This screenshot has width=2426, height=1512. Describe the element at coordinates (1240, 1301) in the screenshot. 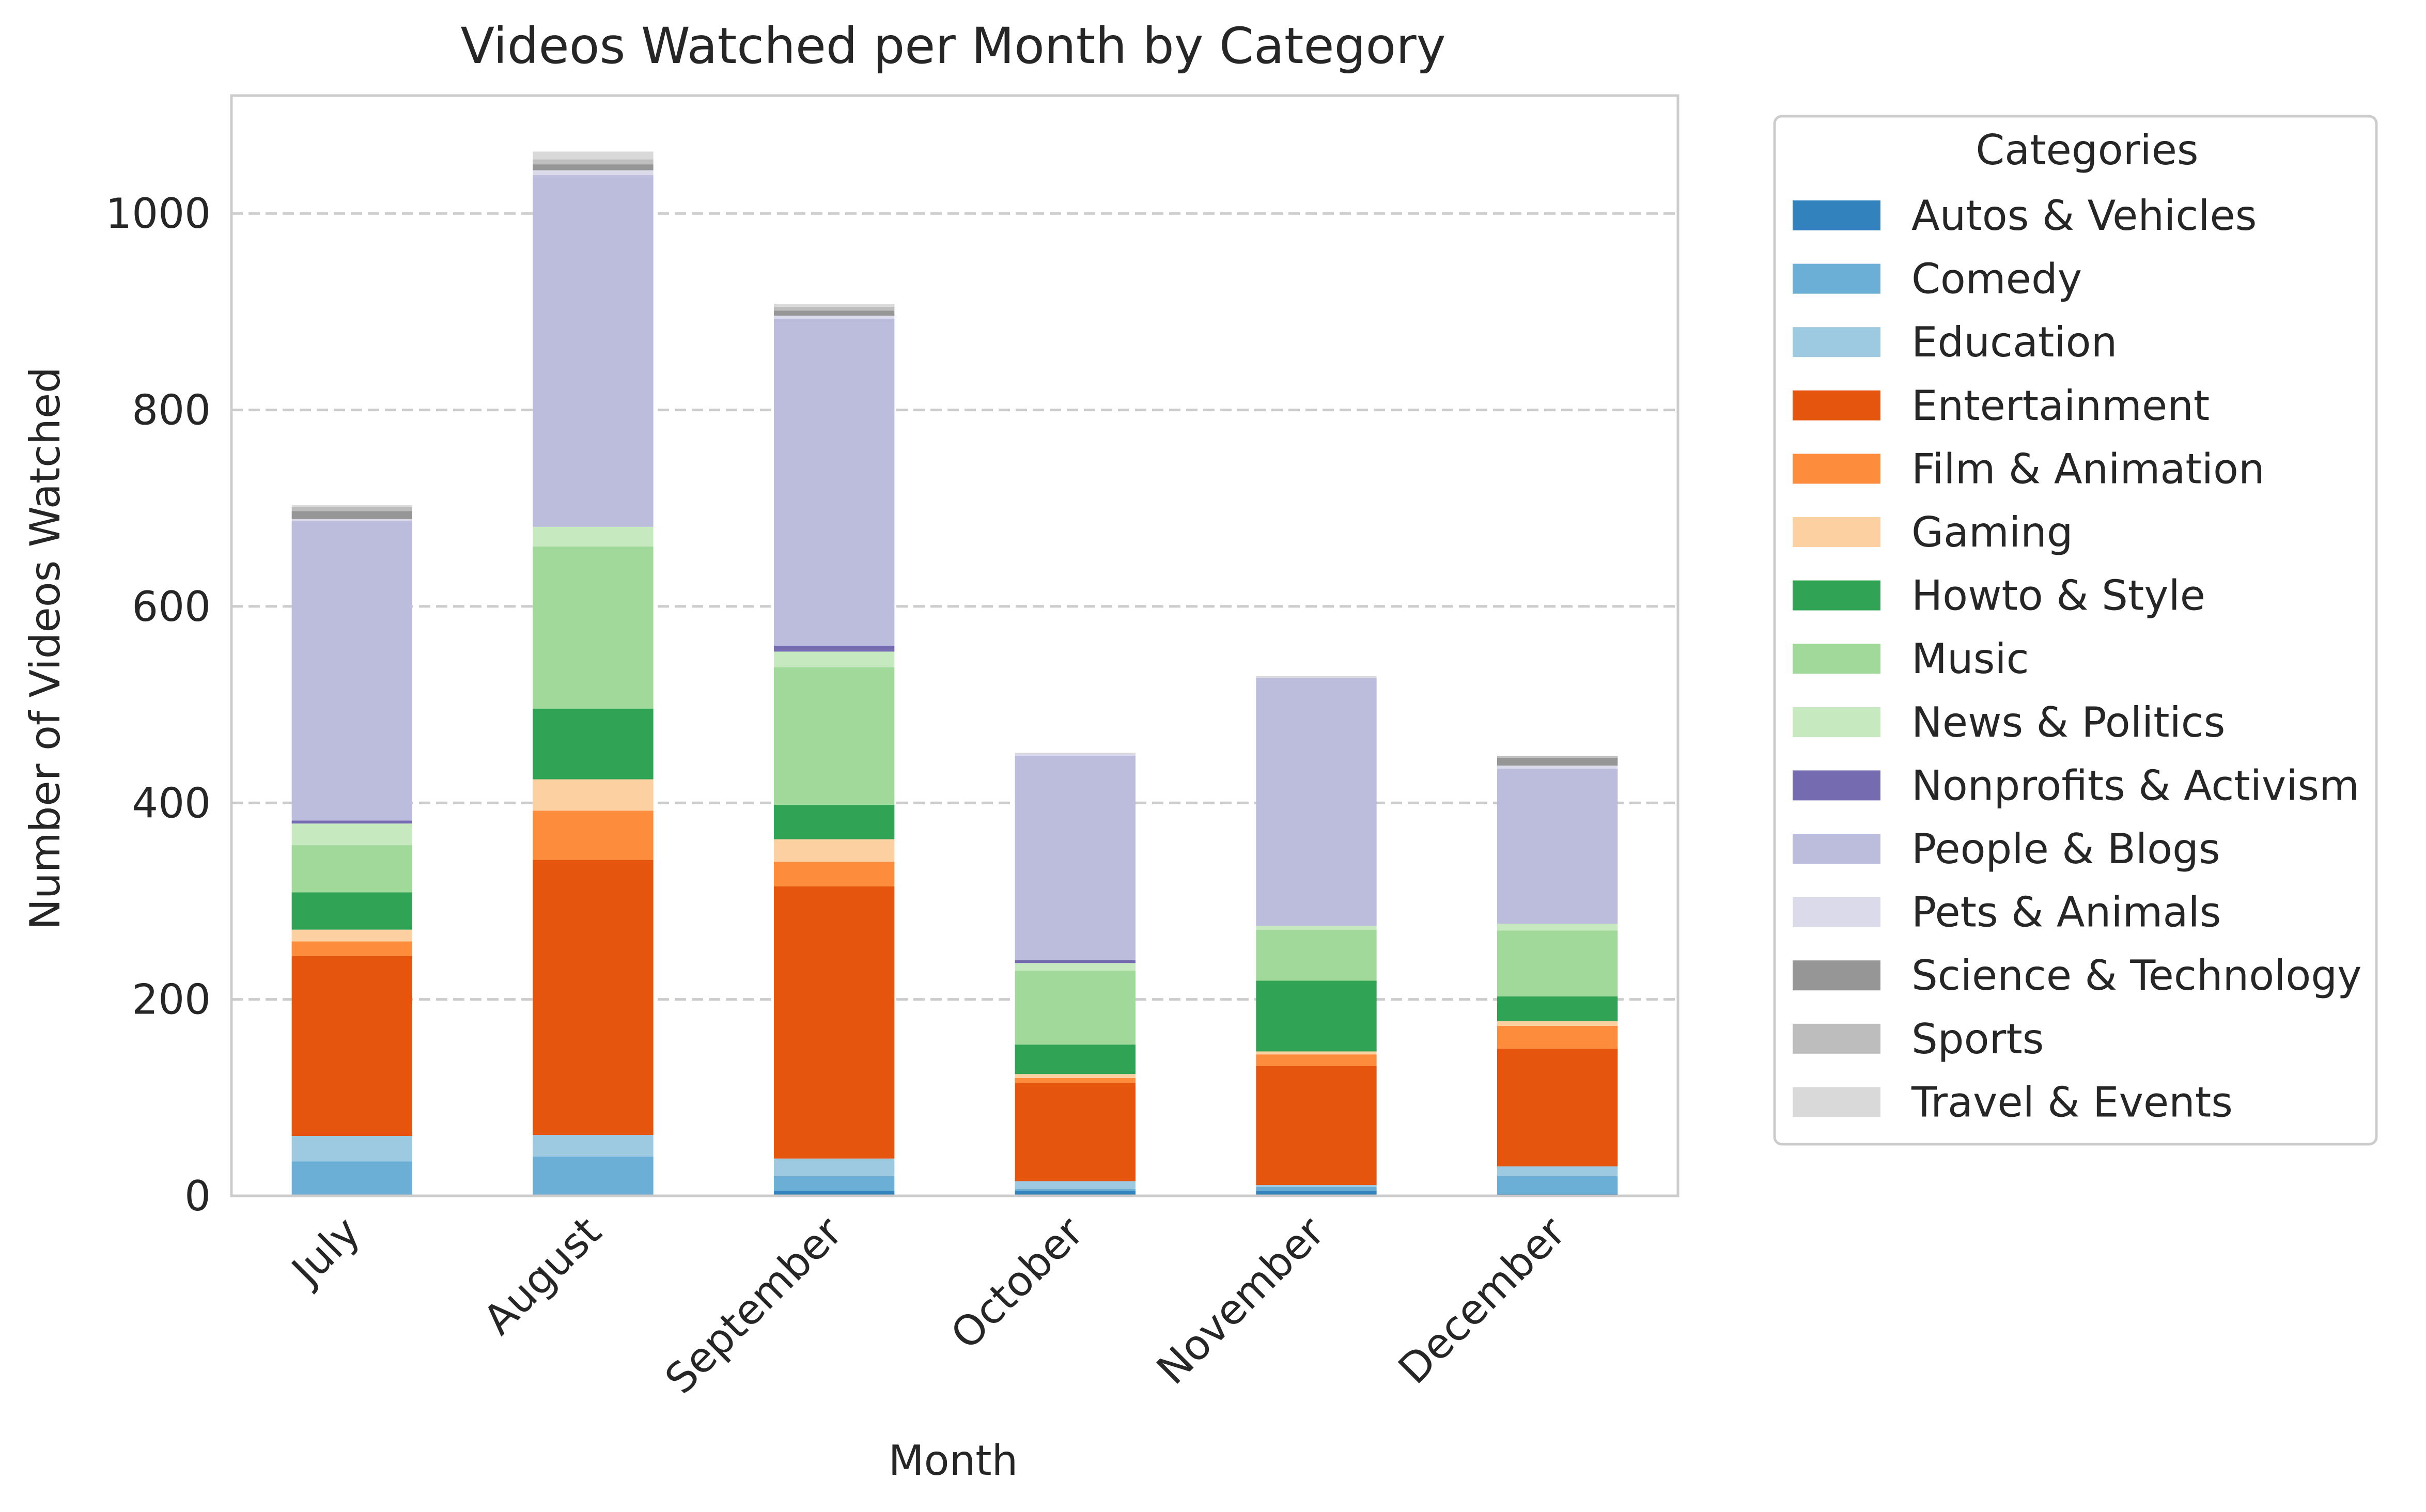

I see `x-tick-label: November` at that location.